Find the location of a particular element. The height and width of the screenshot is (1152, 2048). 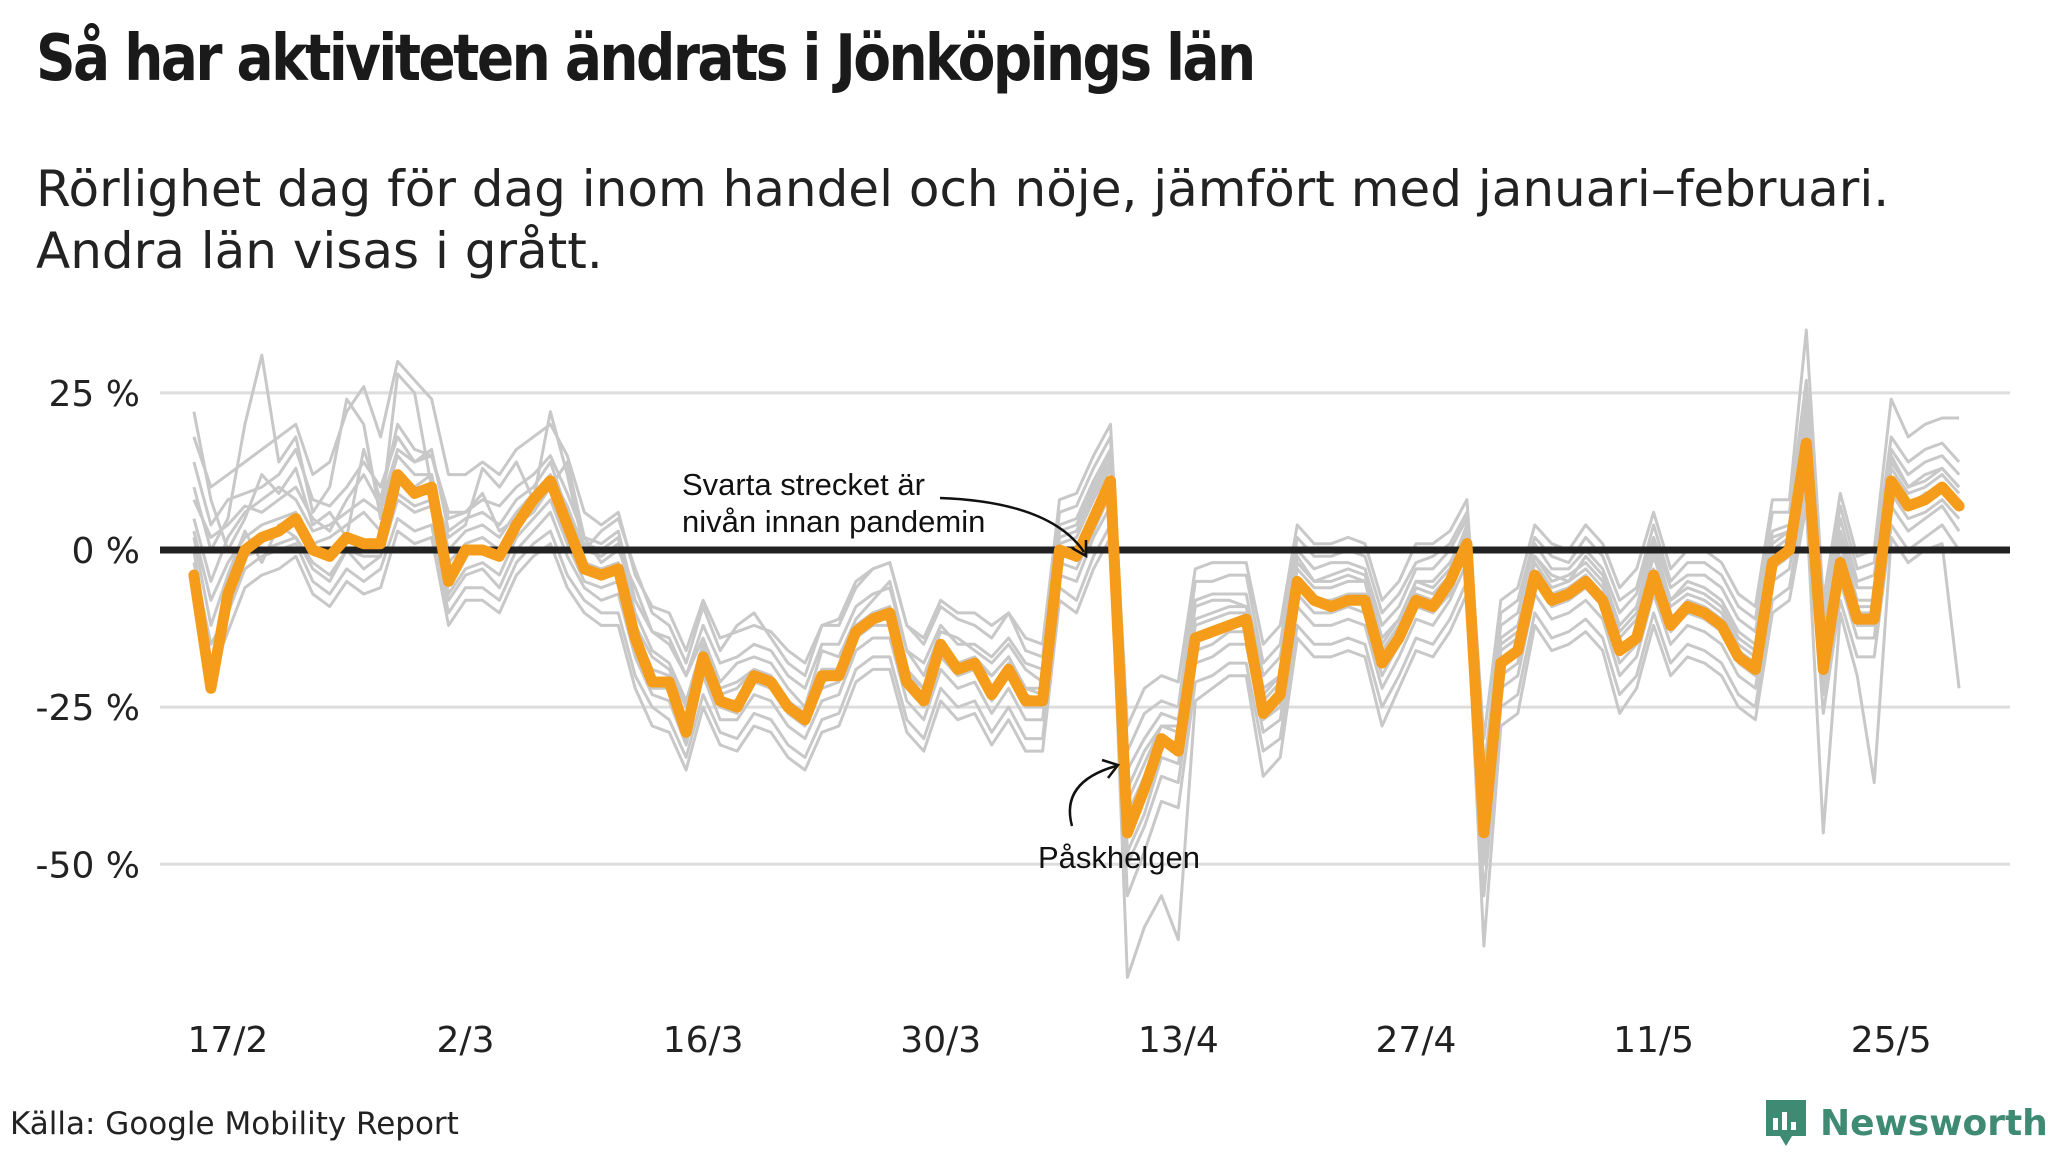

y-tick-label: -50 % is located at coordinates (88, 865).